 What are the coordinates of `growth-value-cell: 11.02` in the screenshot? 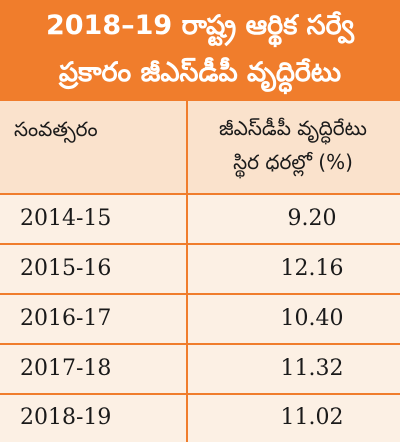 It's located at (312, 417).